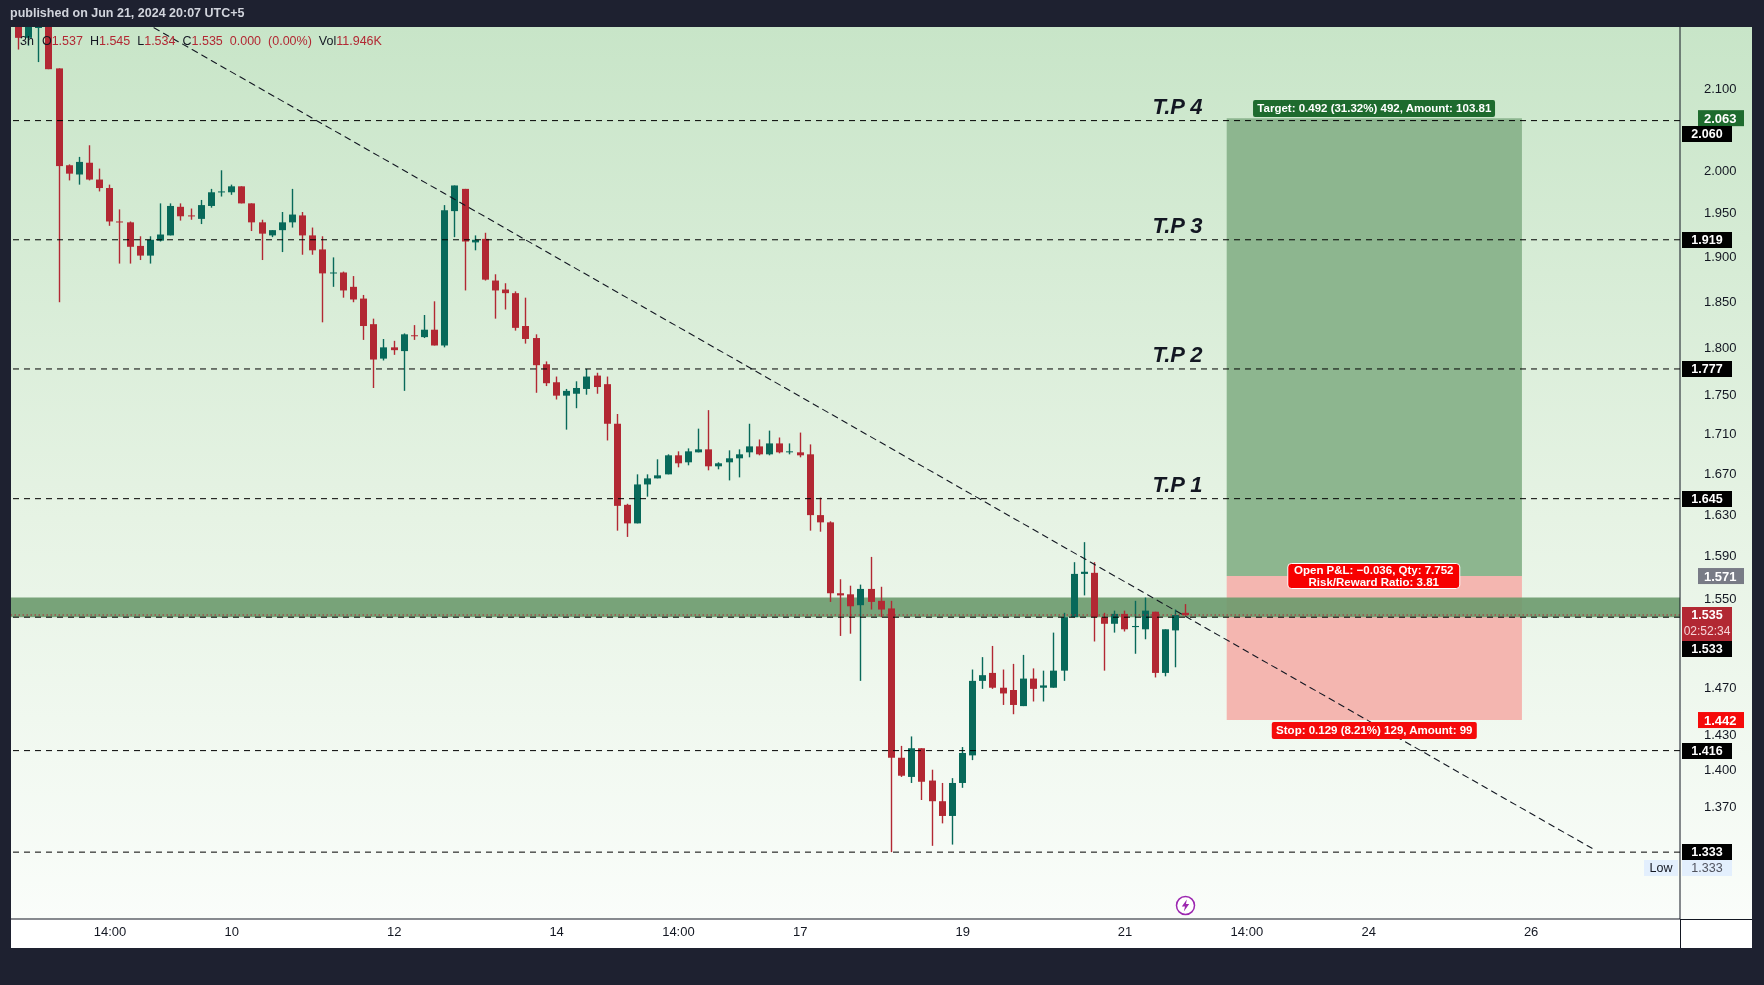 This screenshot has height=985, width=1764. Describe the element at coordinates (1720, 576) in the screenshot. I see `y-tick-label: 1.571` at that location.